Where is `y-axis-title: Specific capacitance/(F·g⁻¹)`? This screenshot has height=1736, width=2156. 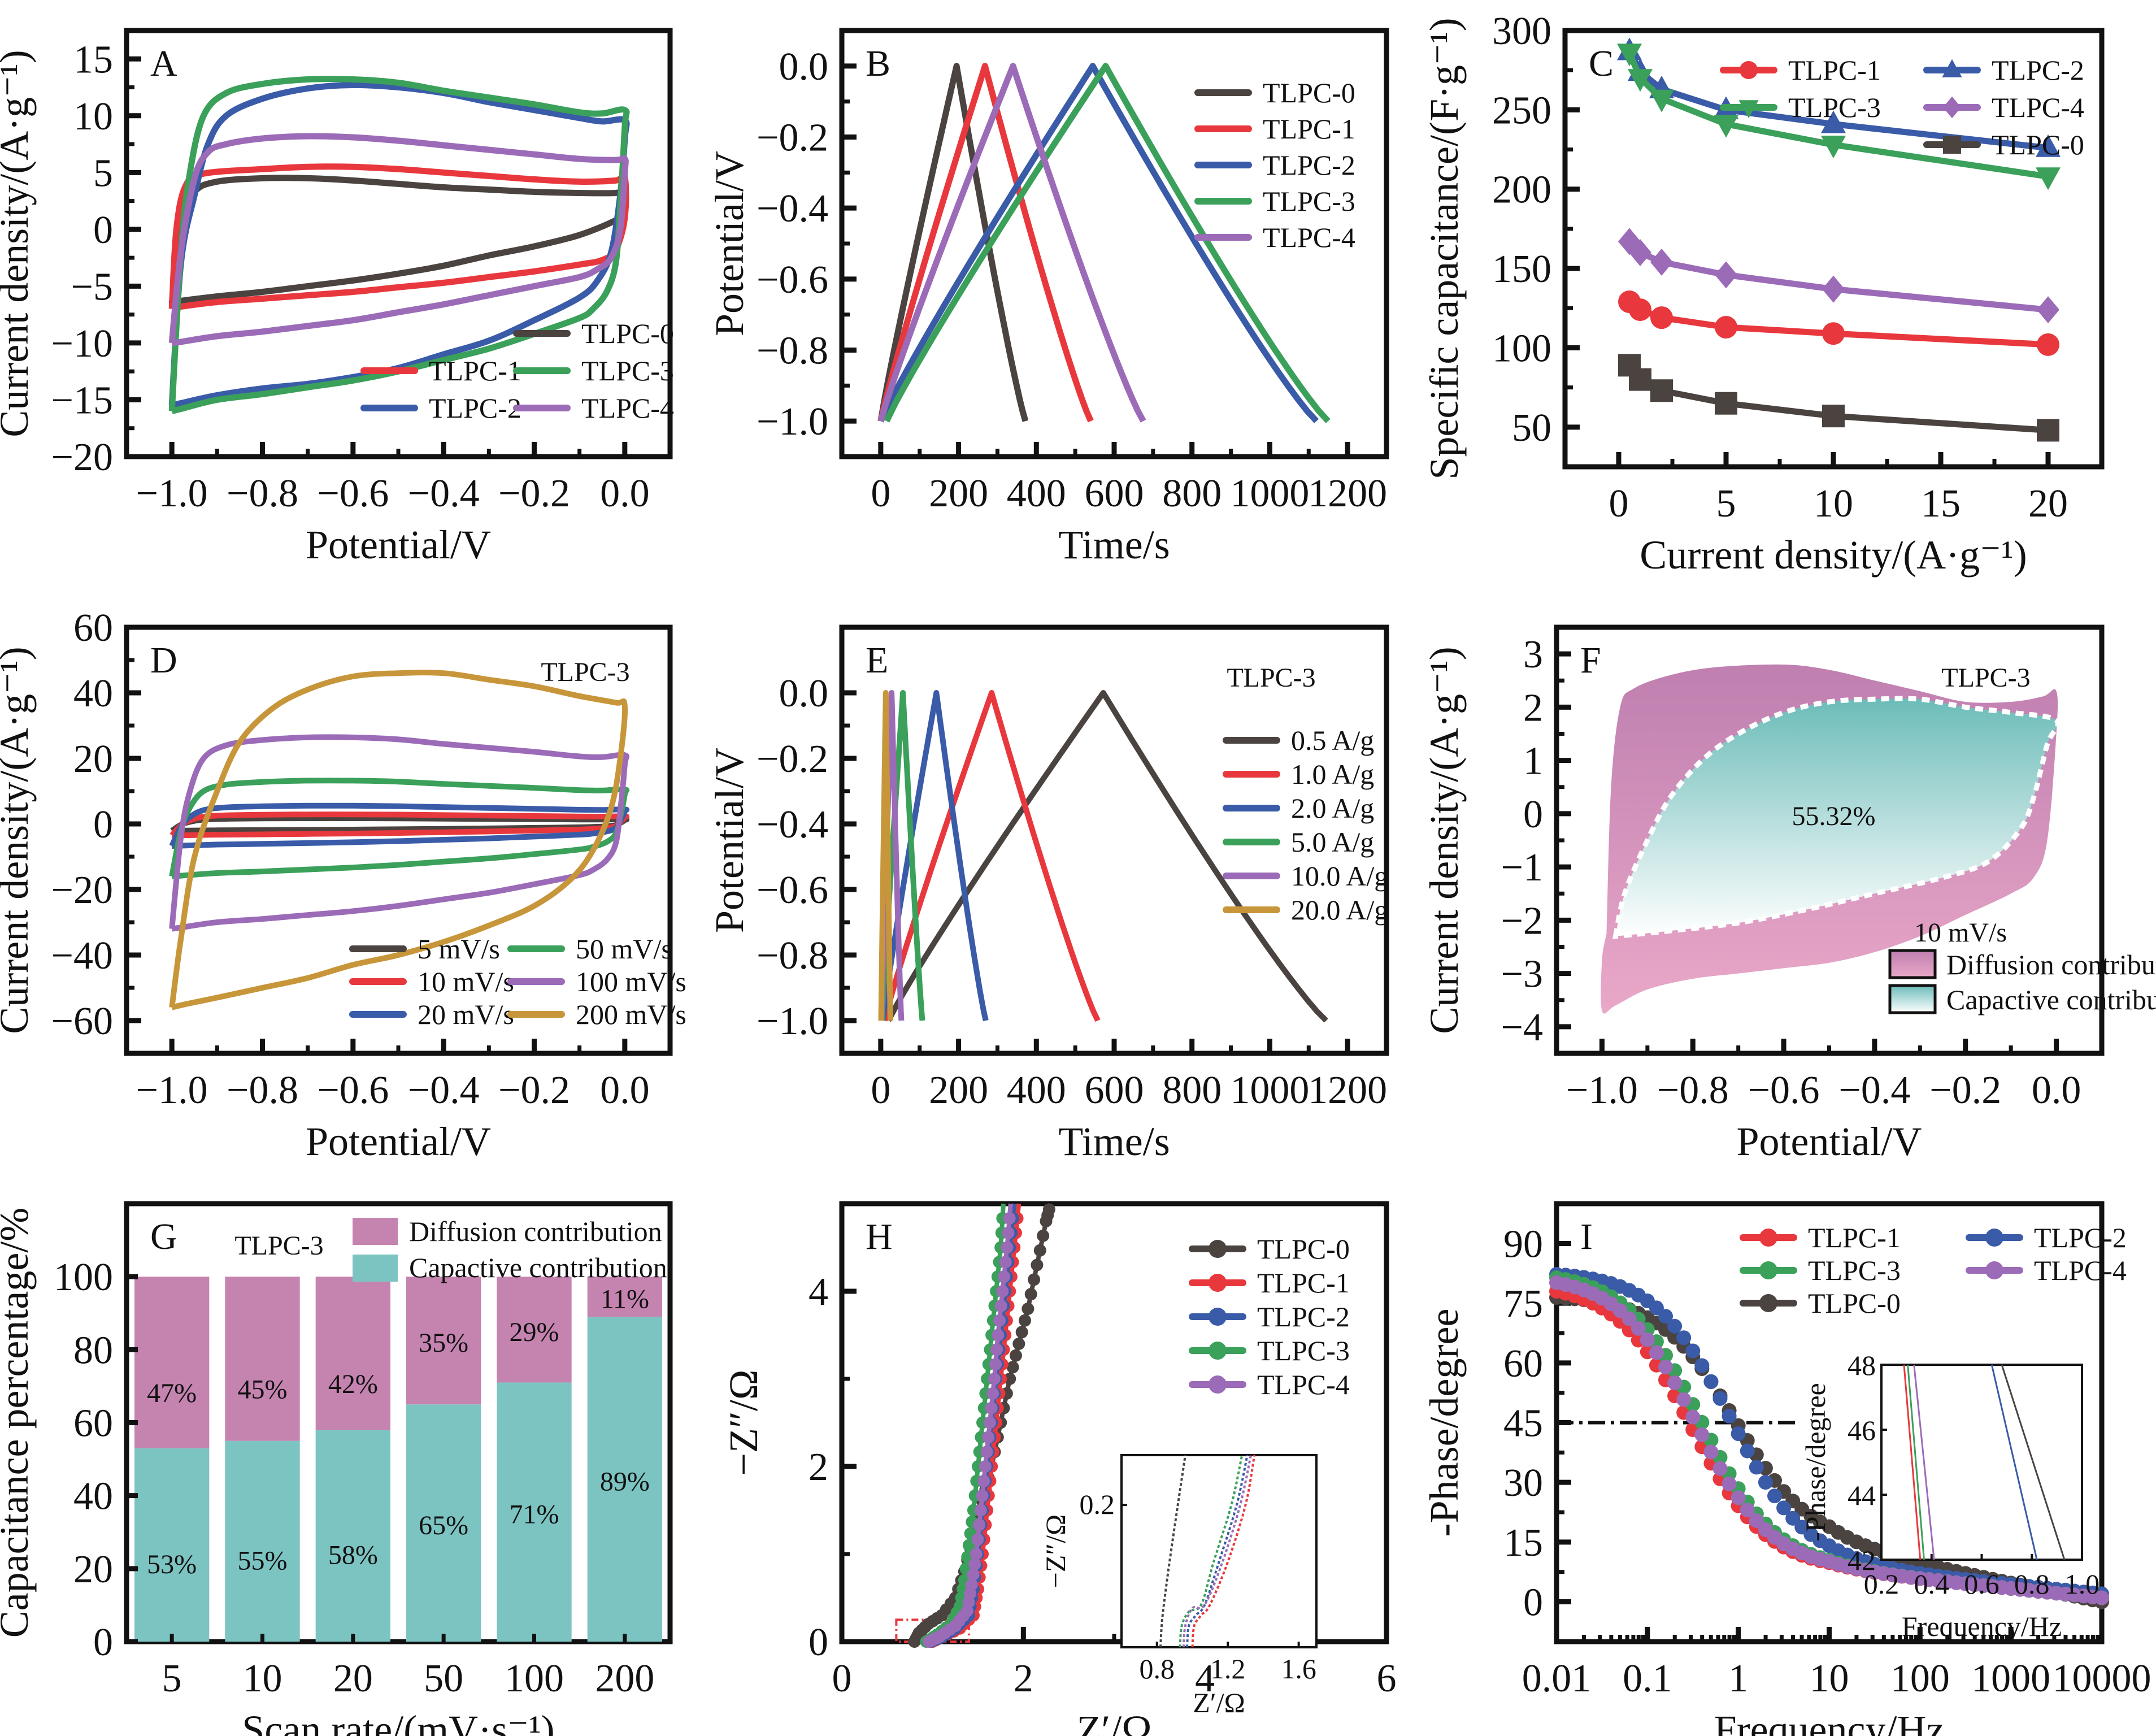
y-axis-title: Specific capacitance/(F·g⁻¹) is located at coordinates (1444, 248).